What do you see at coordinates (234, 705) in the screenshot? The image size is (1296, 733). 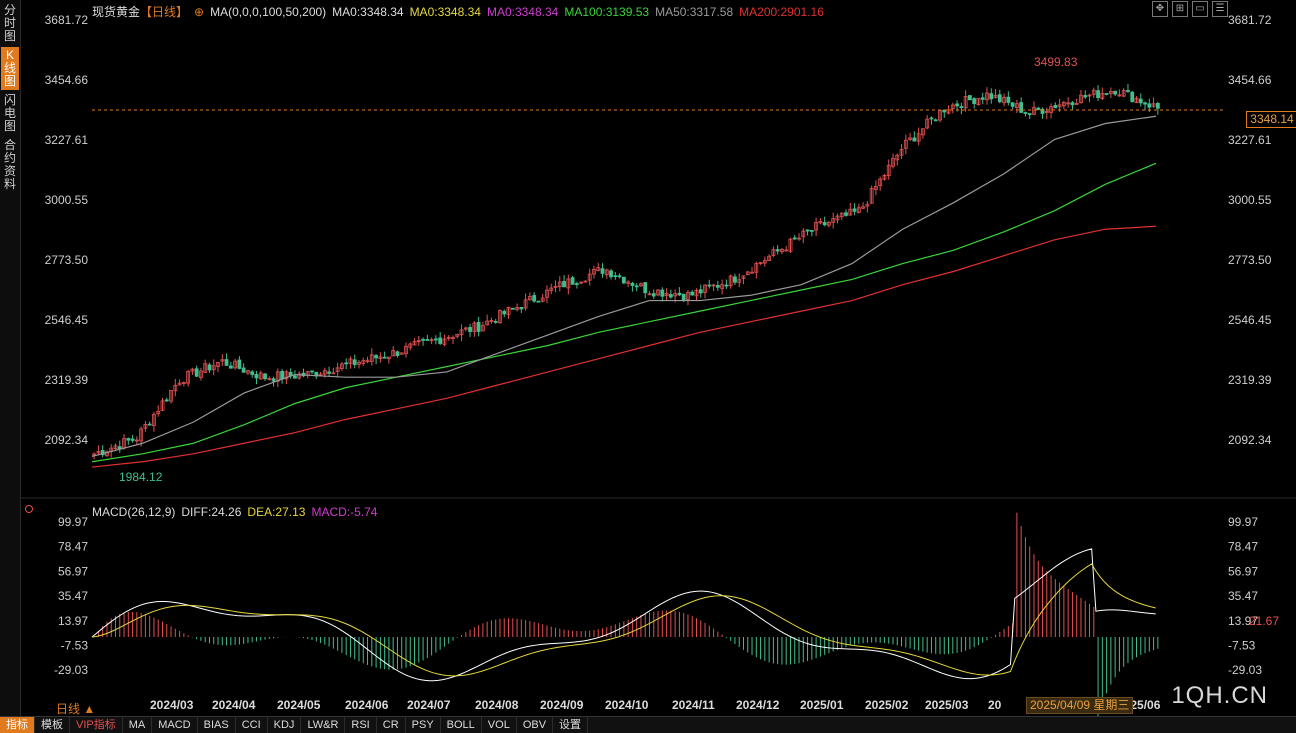 I see `x-axis-label: 2024/04` at bounding box center [234, 705].